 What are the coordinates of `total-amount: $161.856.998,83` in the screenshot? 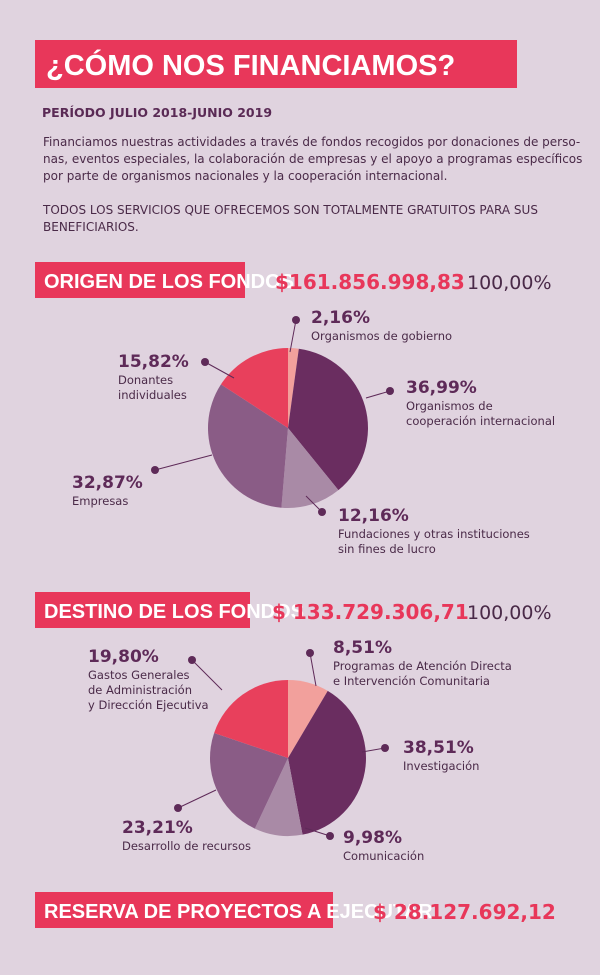 It's located at (370, 282).